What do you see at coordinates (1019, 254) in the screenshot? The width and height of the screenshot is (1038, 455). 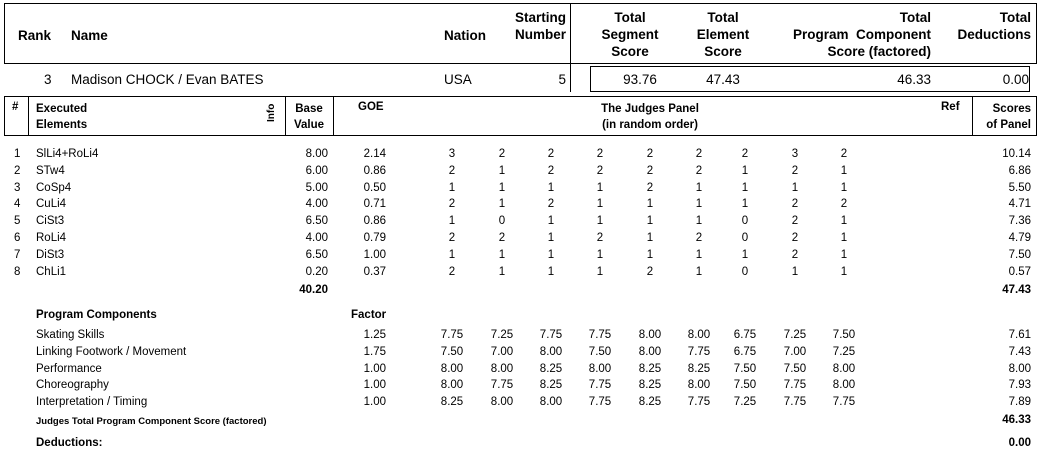 I see `element-panel-score: 7.50` at bounding box center [1019, 254].